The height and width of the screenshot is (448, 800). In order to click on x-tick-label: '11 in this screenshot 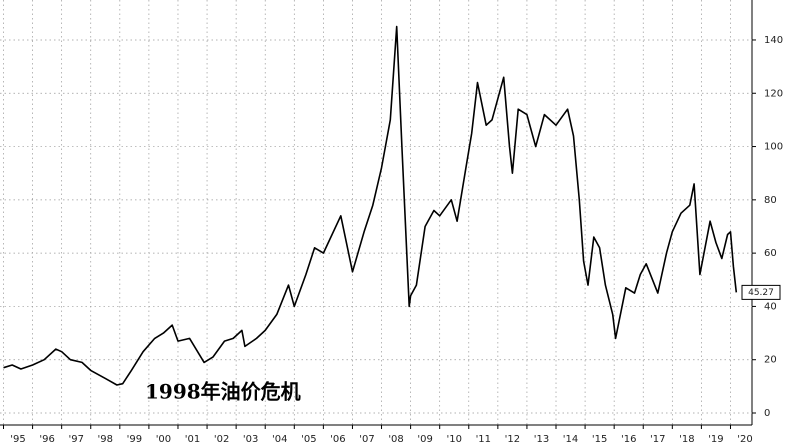, I will do `click(483, 439)`.